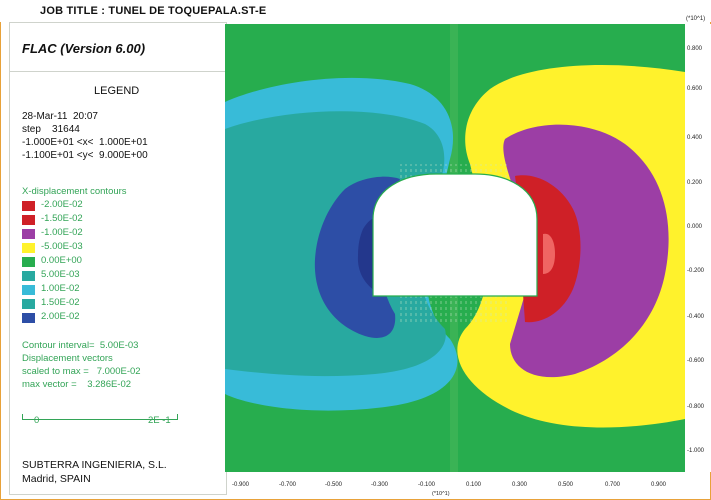  Describe the element at coordinates (696, 317) in the screenshot. I see `y-tick-label: -0.400` at that location.